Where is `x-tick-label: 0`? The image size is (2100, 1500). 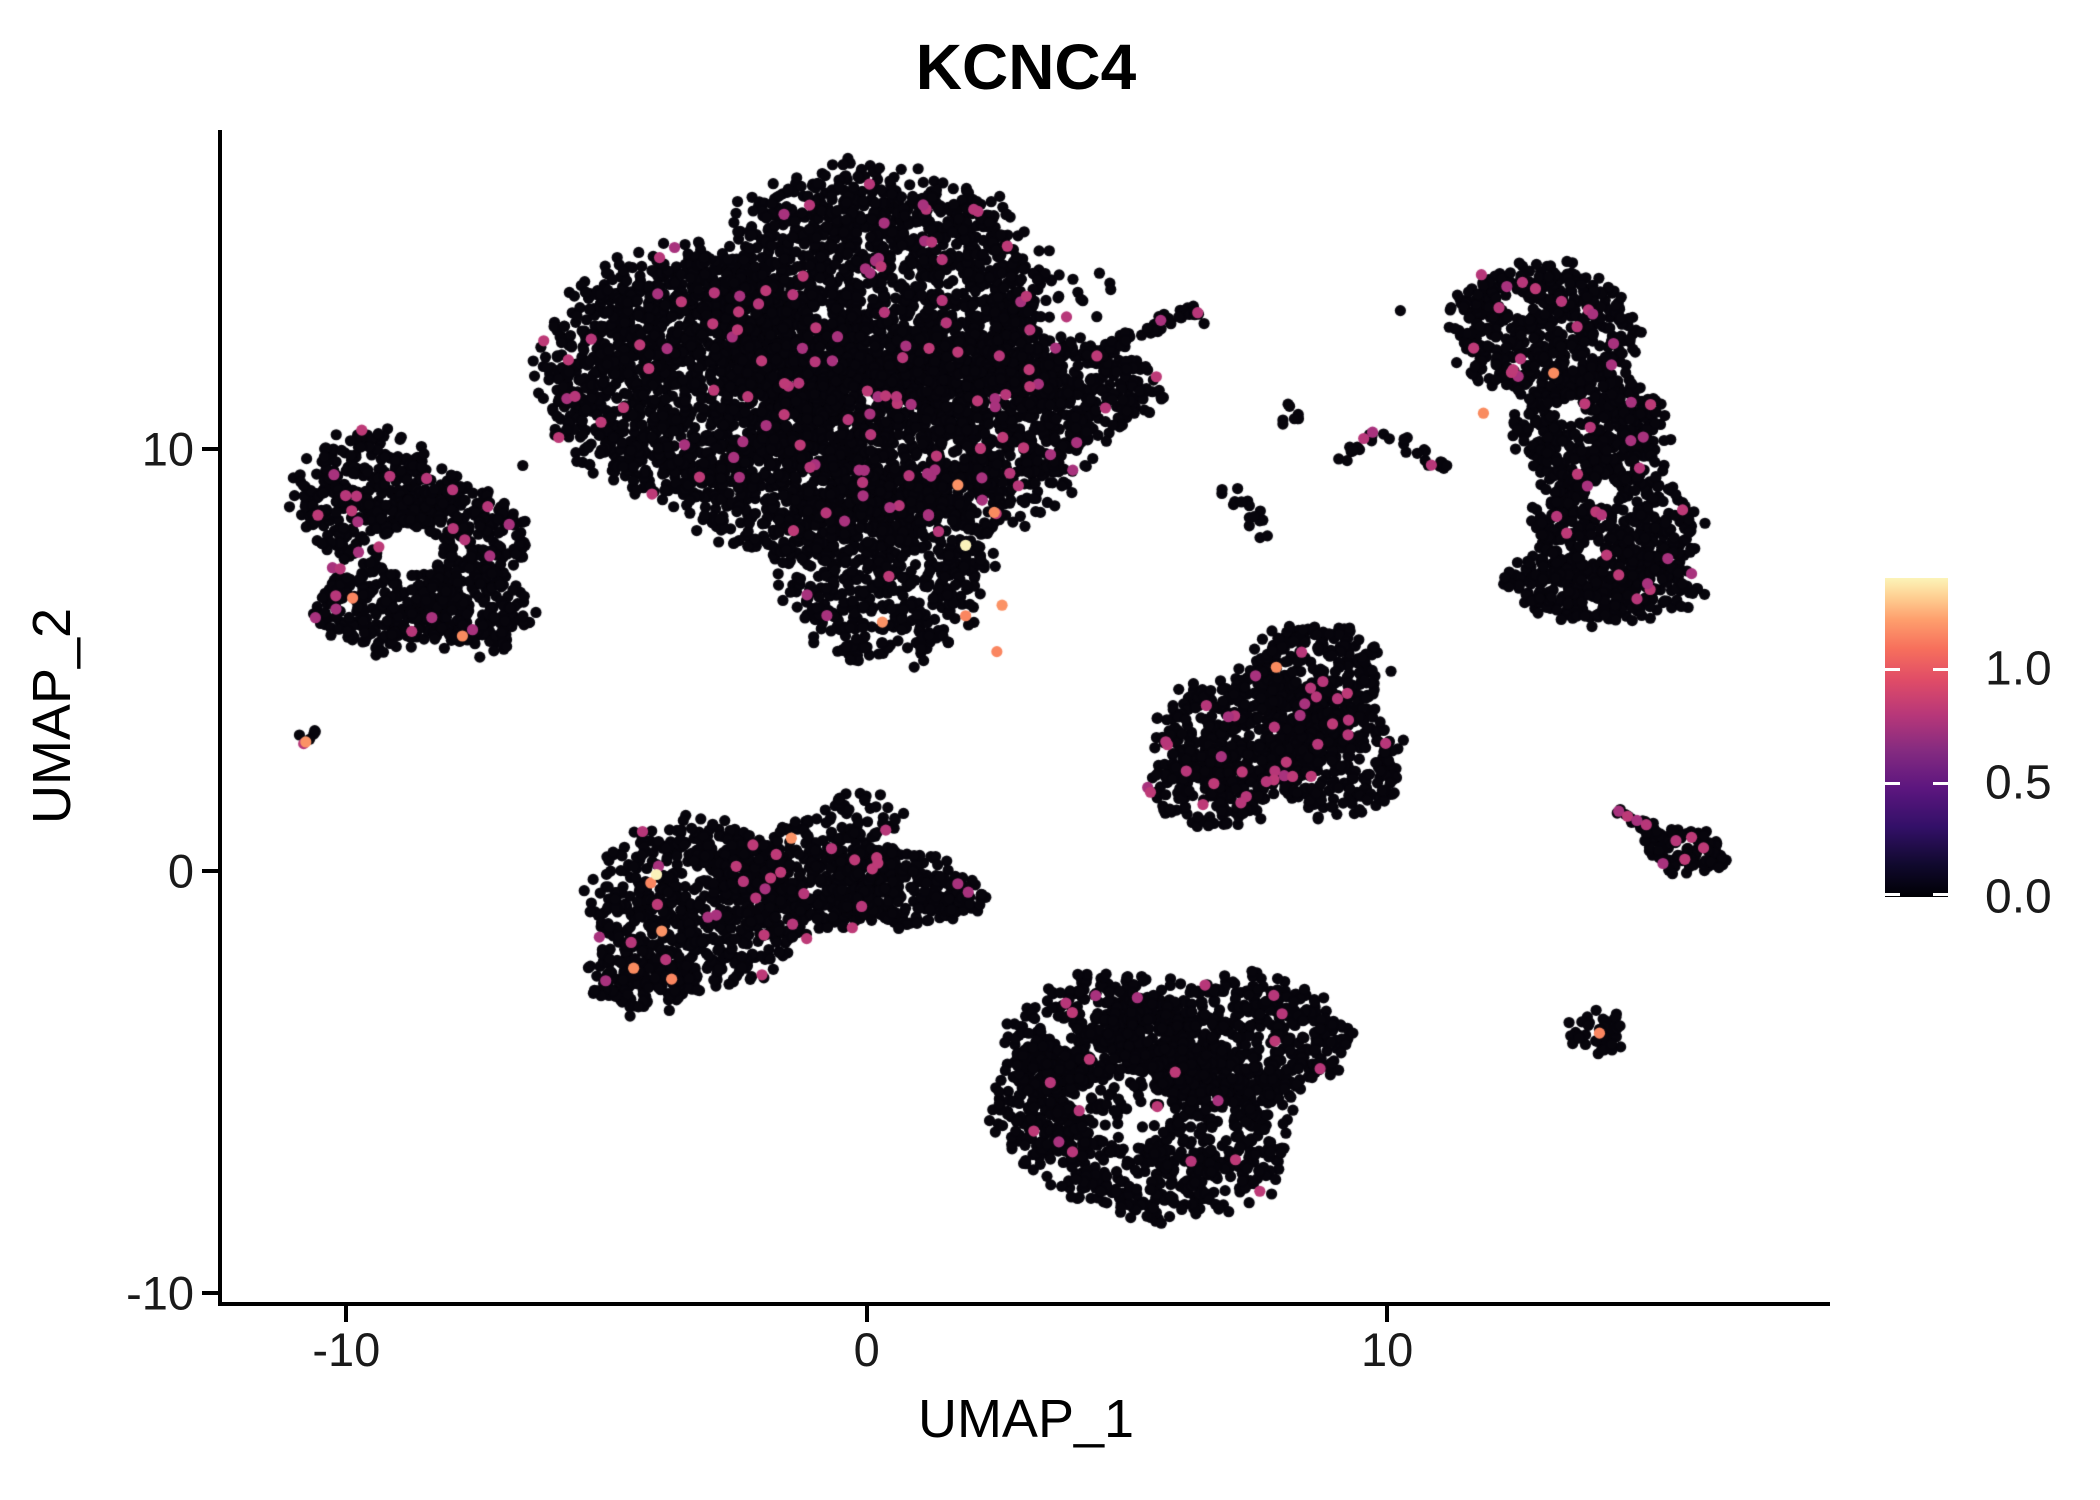
x-tick-label: 0 is located at coordinates (866, 1349).